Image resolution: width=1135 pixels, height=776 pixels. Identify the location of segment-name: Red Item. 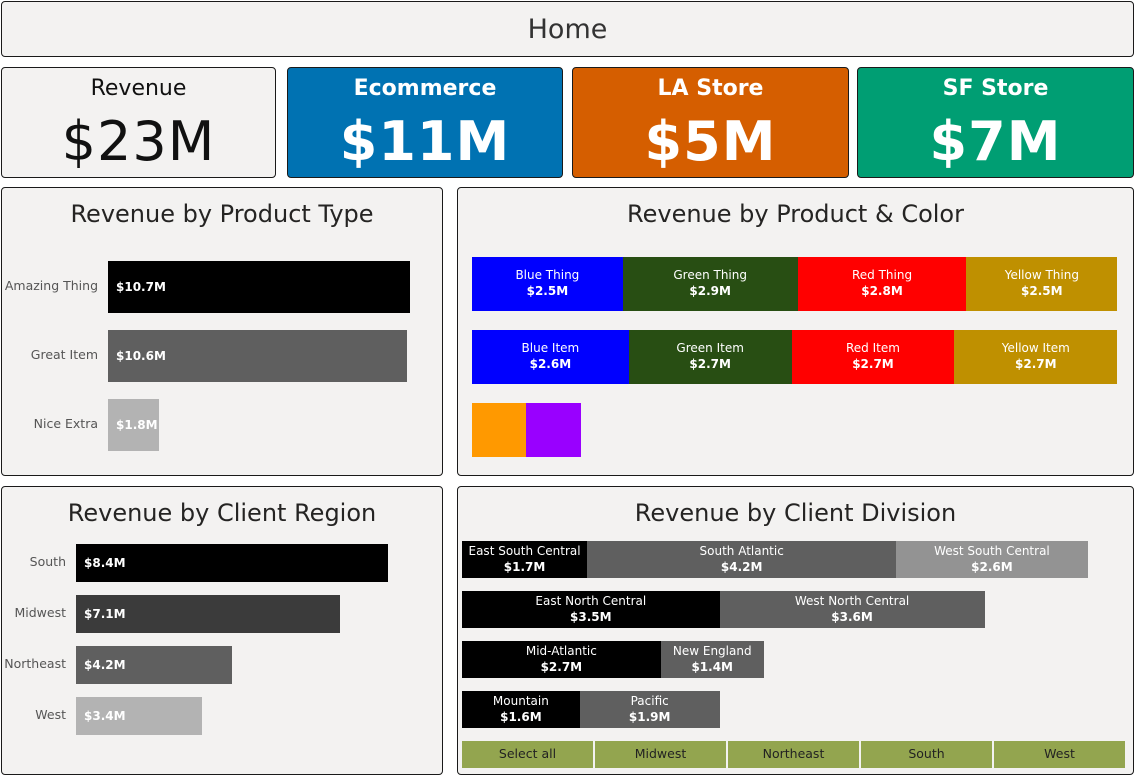
(873, 348).